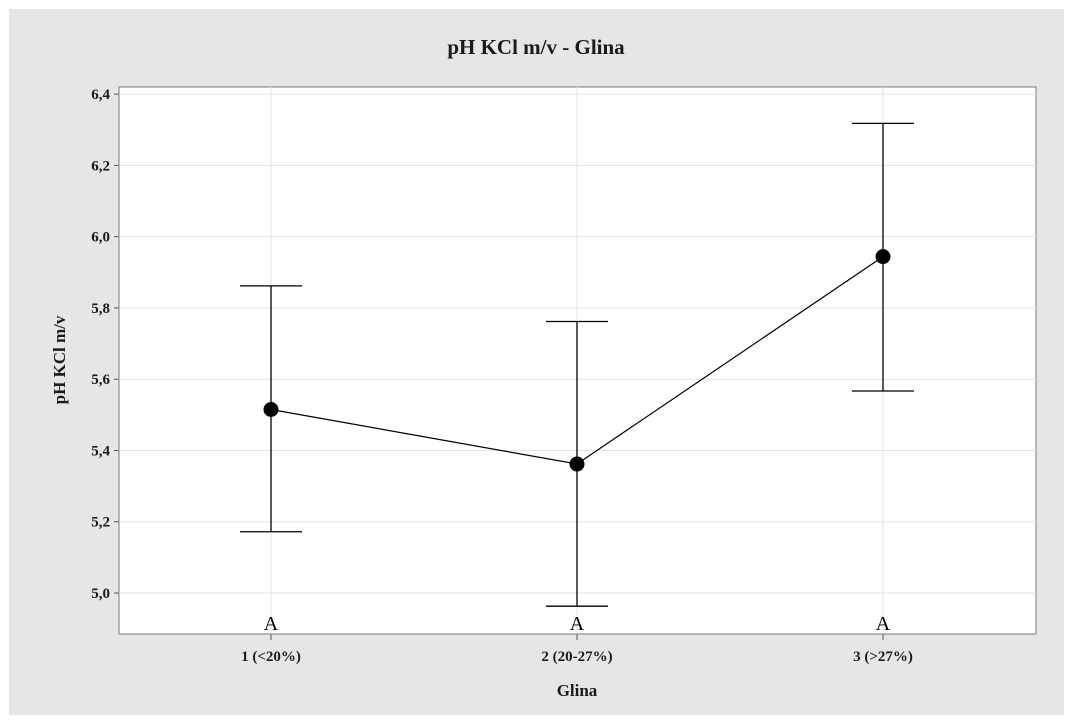  What do you see at coordinates (536, 47) in the screenshot?
I see `chart-title: pH KCl m/v - Glina` at bounding box center [536, 47].